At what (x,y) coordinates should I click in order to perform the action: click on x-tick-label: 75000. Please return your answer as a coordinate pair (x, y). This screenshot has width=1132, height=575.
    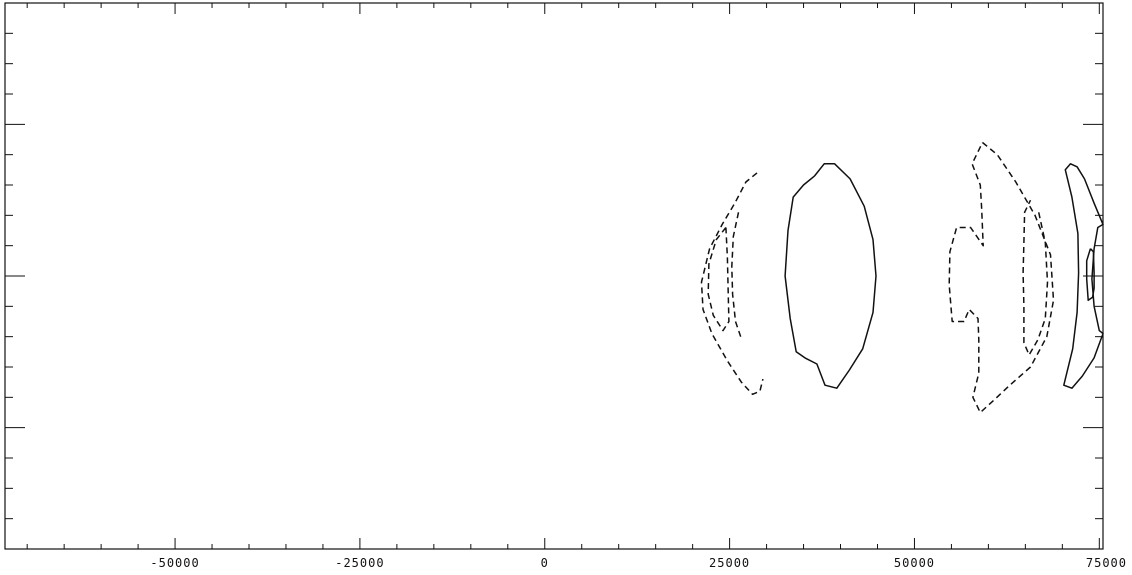
    Looking at the image, I should click on (1106, 563).